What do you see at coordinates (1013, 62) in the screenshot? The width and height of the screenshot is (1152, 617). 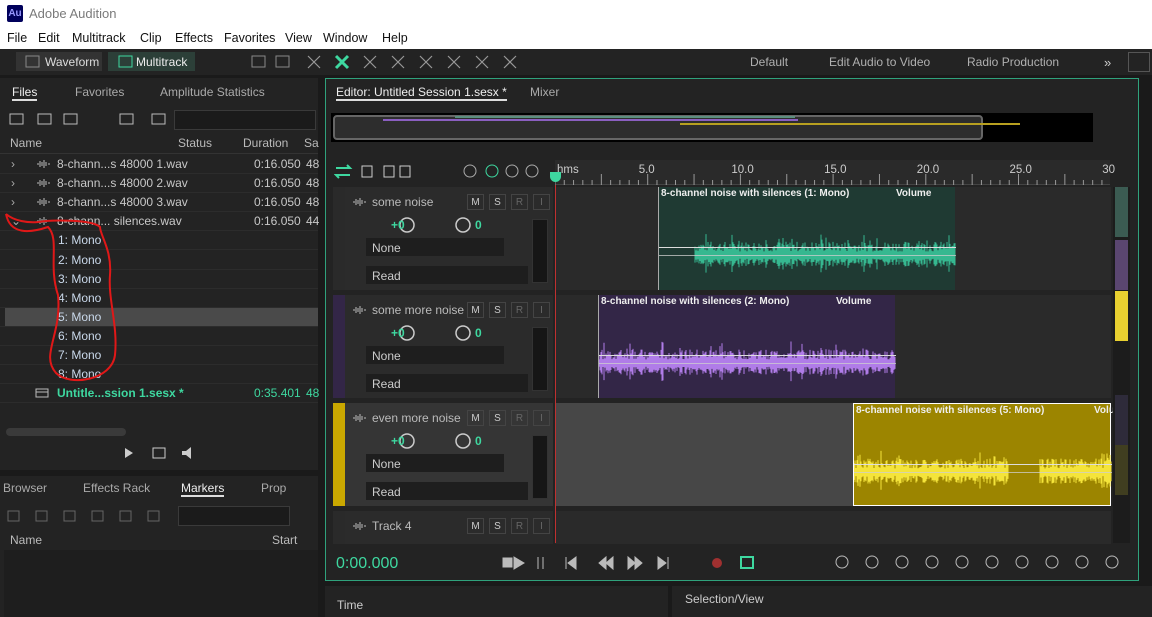 I see `workspace: Radio Production` at bounding box center [1013, 62].